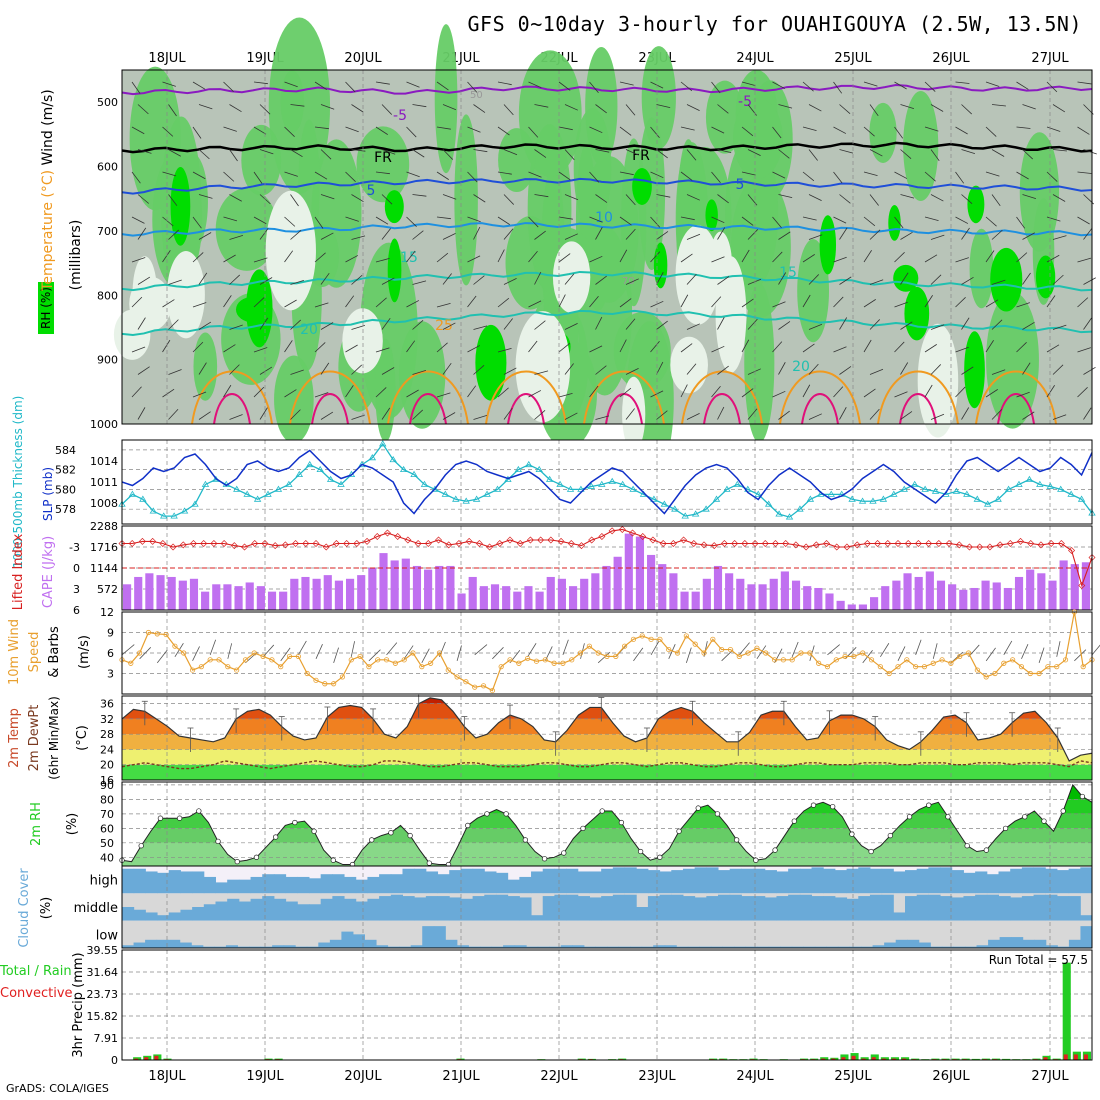 The image size is (1100, 1100). I want to click on temperature-contour-hot, so click(820, 409).